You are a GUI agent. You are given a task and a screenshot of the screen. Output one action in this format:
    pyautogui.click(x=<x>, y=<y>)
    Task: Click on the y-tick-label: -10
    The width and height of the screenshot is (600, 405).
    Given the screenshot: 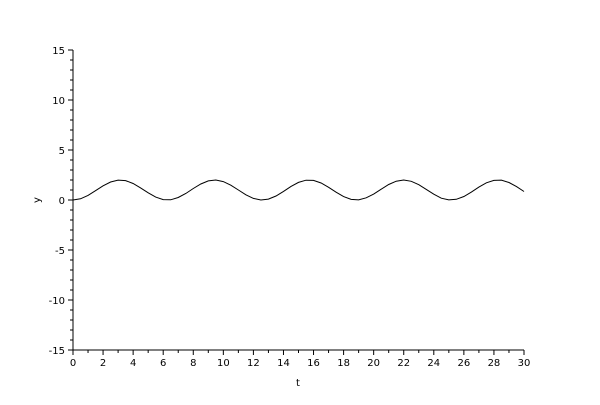 What is the action you would take?
    pyautogui.click(x=57, y=301)
    